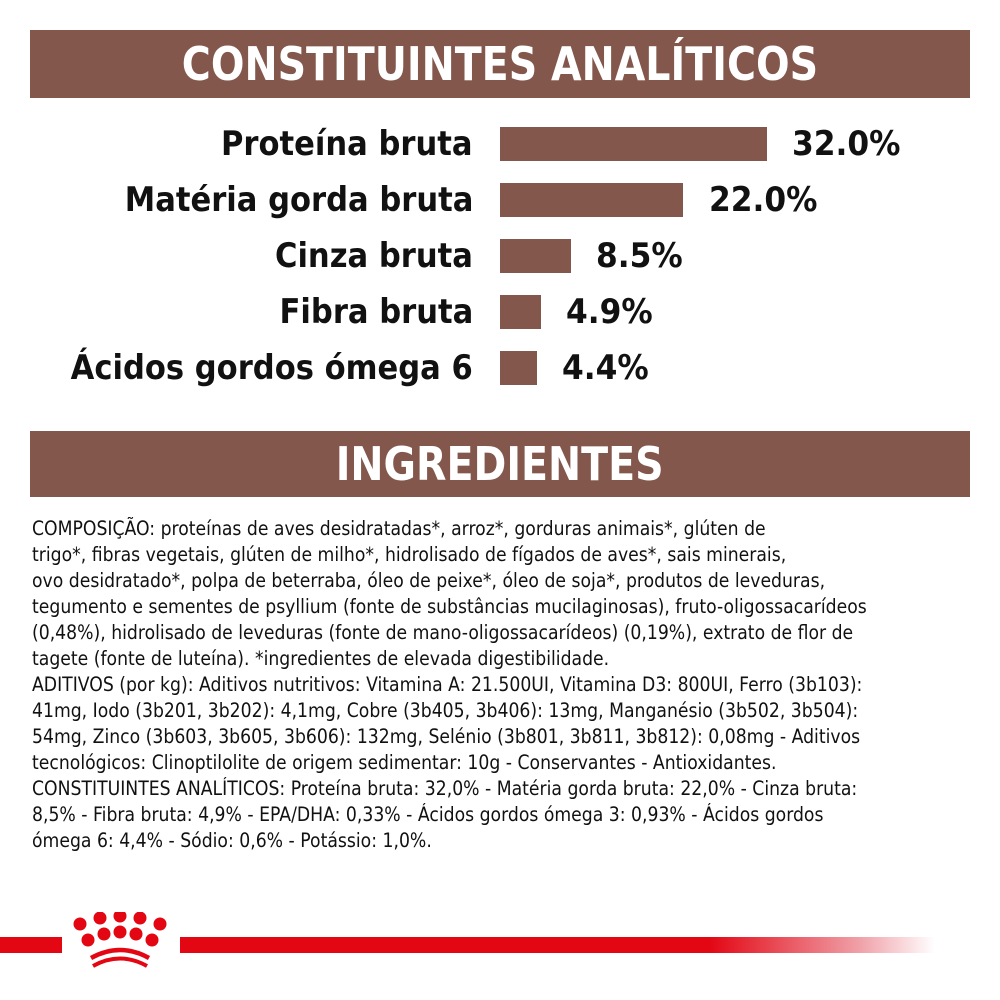 This screenshot has width=1000, height=1000. Describe the element at coordinates (557, 945) in the screenshot. I see `brand-stripe-right` at that location.